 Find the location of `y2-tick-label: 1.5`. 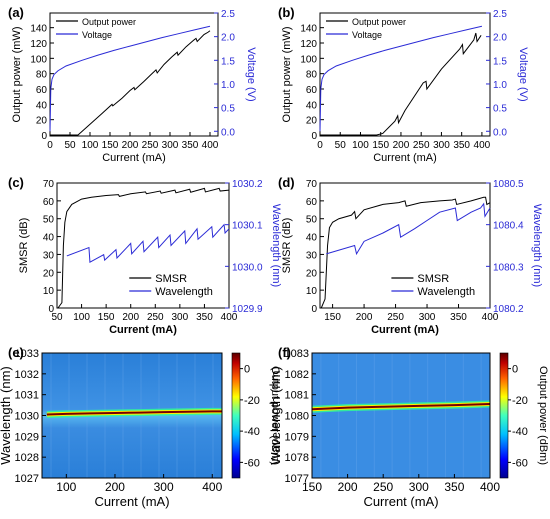

y2-tick-label: 1.5 is located at coordinates (500, 61).